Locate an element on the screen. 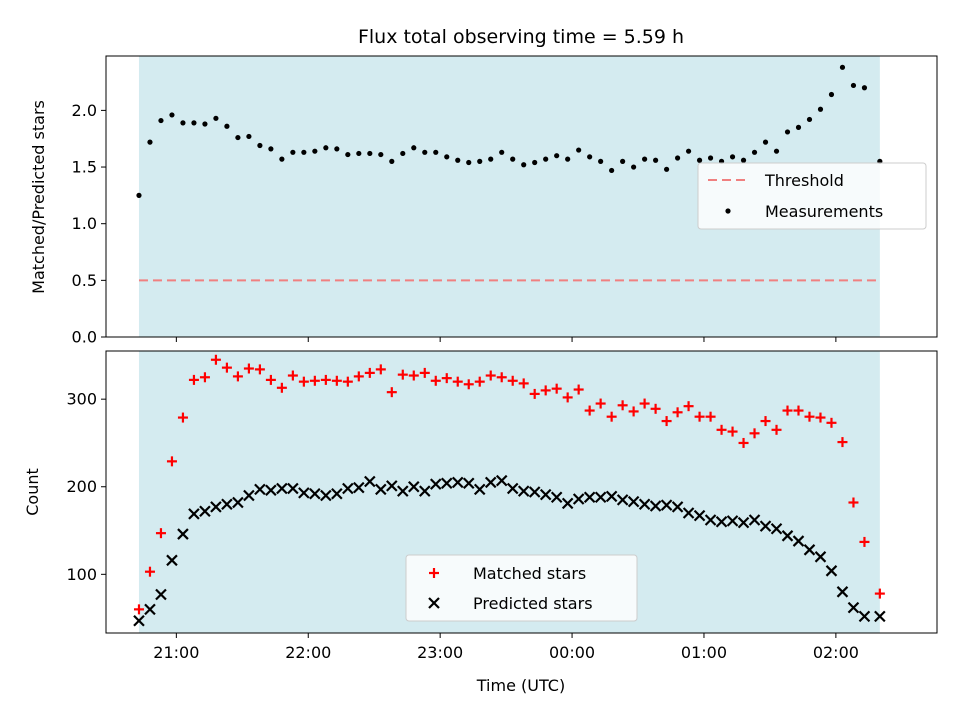 The width and height of the screenshot is (960, 720). legend-matched-swatch is located at coordinates (434, 573).